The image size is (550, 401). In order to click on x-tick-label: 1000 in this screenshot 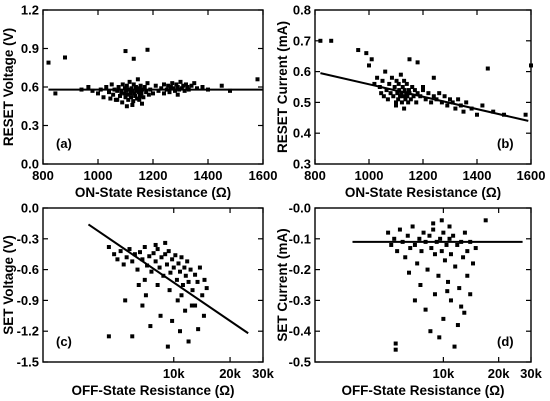, I will do `click(98, 175)`.